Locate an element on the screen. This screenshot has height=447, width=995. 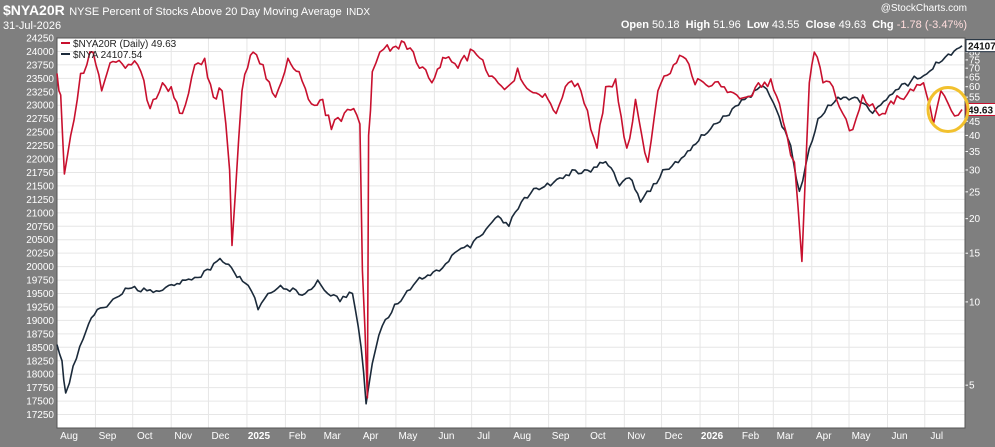
legend-label: $NYA20R (Daily) 49.63 is located at coordinates (125, 44).